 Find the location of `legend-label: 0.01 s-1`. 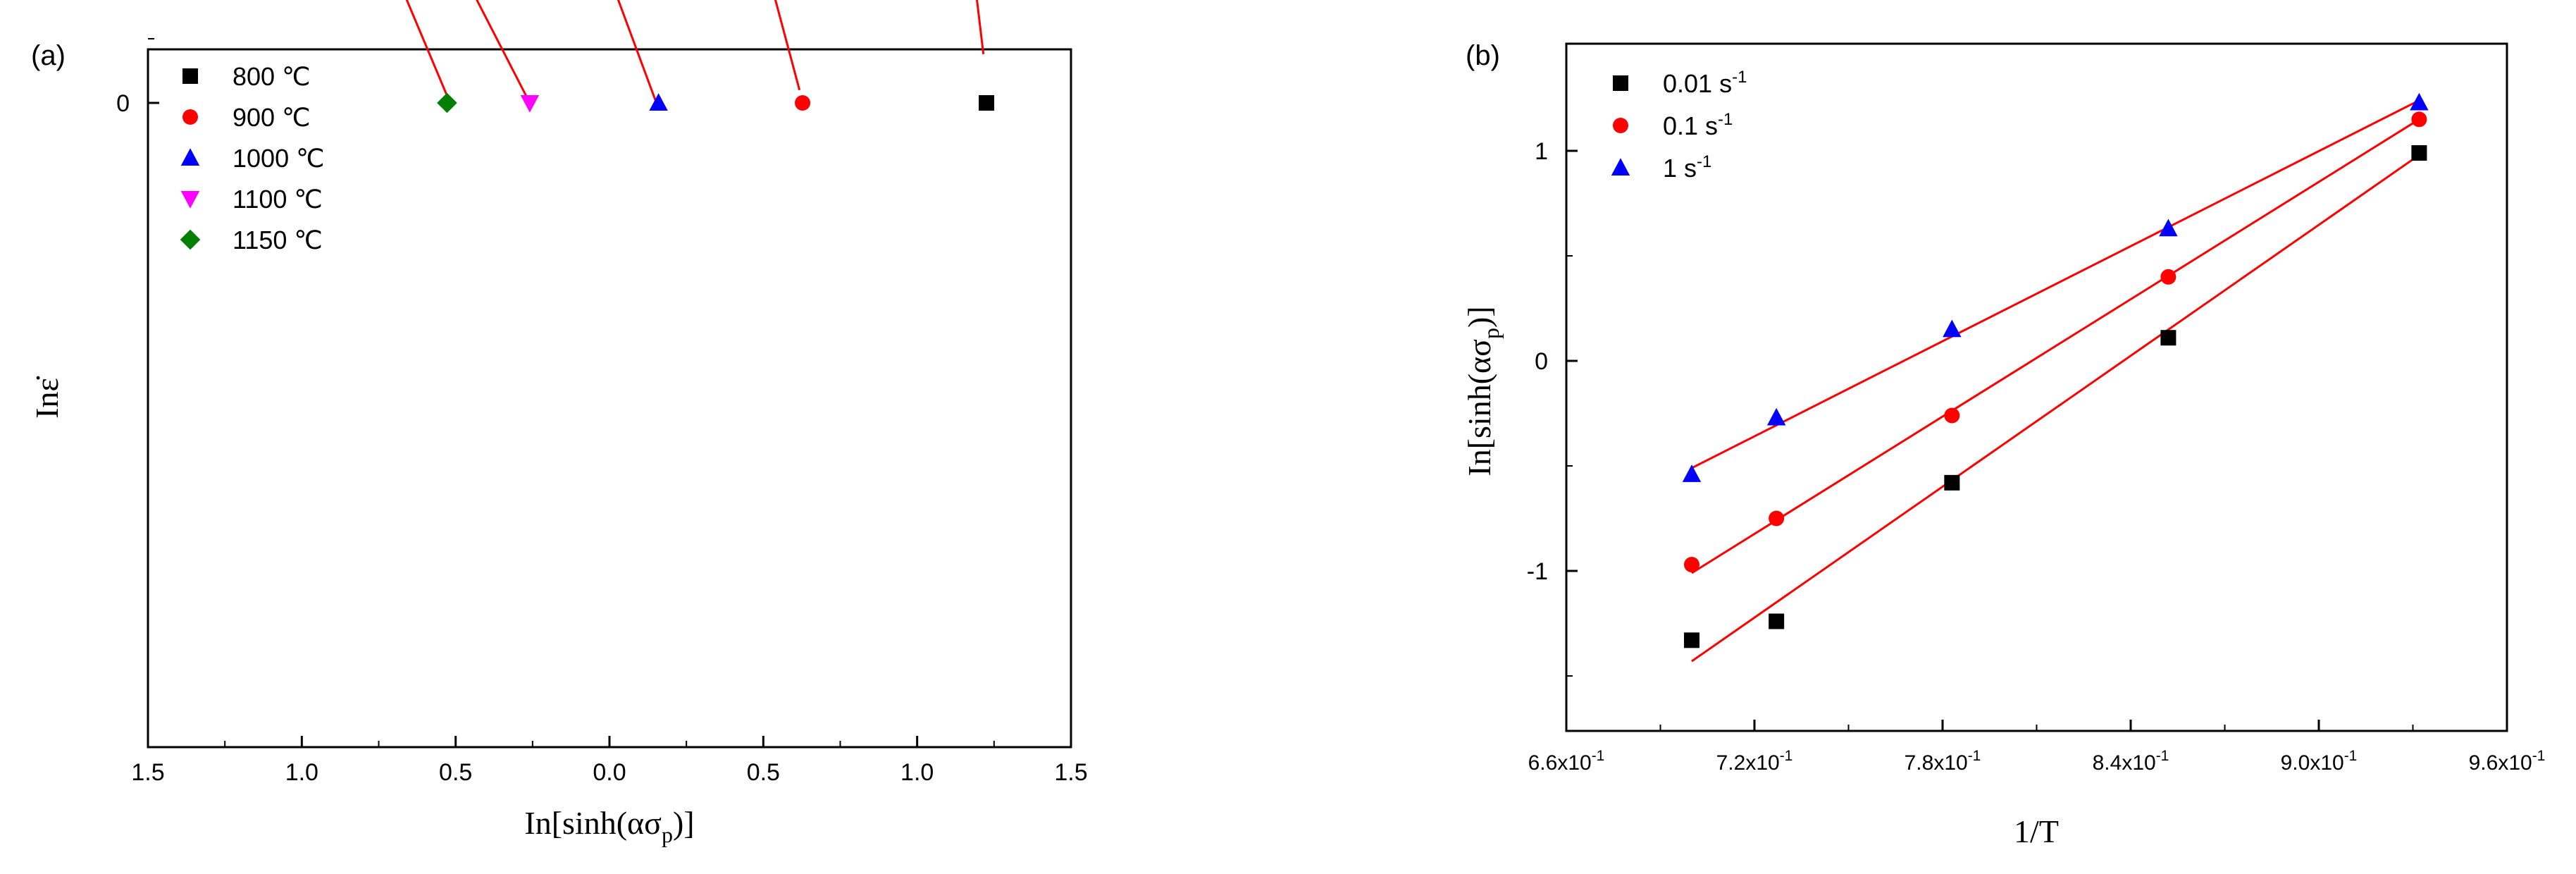

legend-label: 0.01 s-1 is located at coordinates (1705, 83).